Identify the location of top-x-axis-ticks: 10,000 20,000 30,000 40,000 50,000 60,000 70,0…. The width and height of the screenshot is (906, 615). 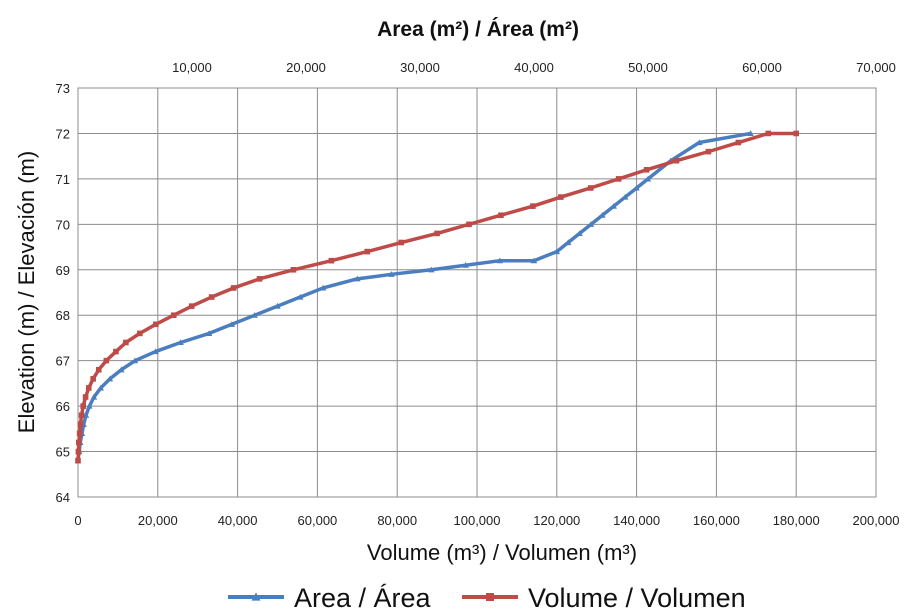
(534, 67).